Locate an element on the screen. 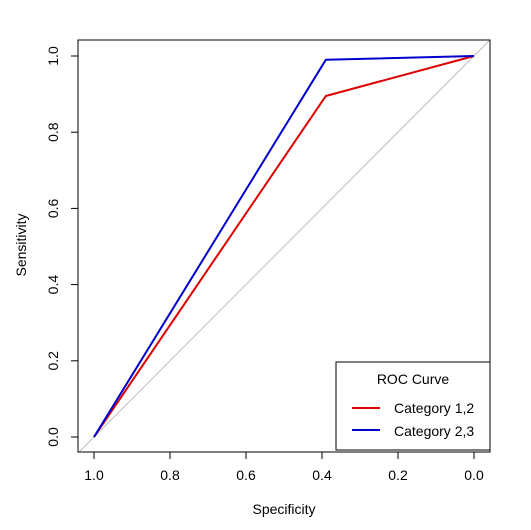  legend: ROC Curve Category 1,2 Category 2,3 is located at coordinates (413, 406).